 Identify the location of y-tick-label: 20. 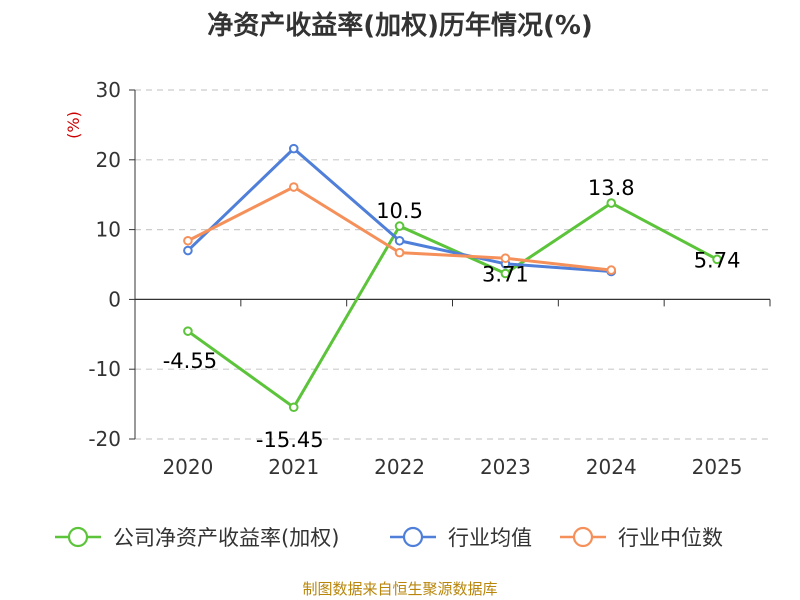
(108, 160).